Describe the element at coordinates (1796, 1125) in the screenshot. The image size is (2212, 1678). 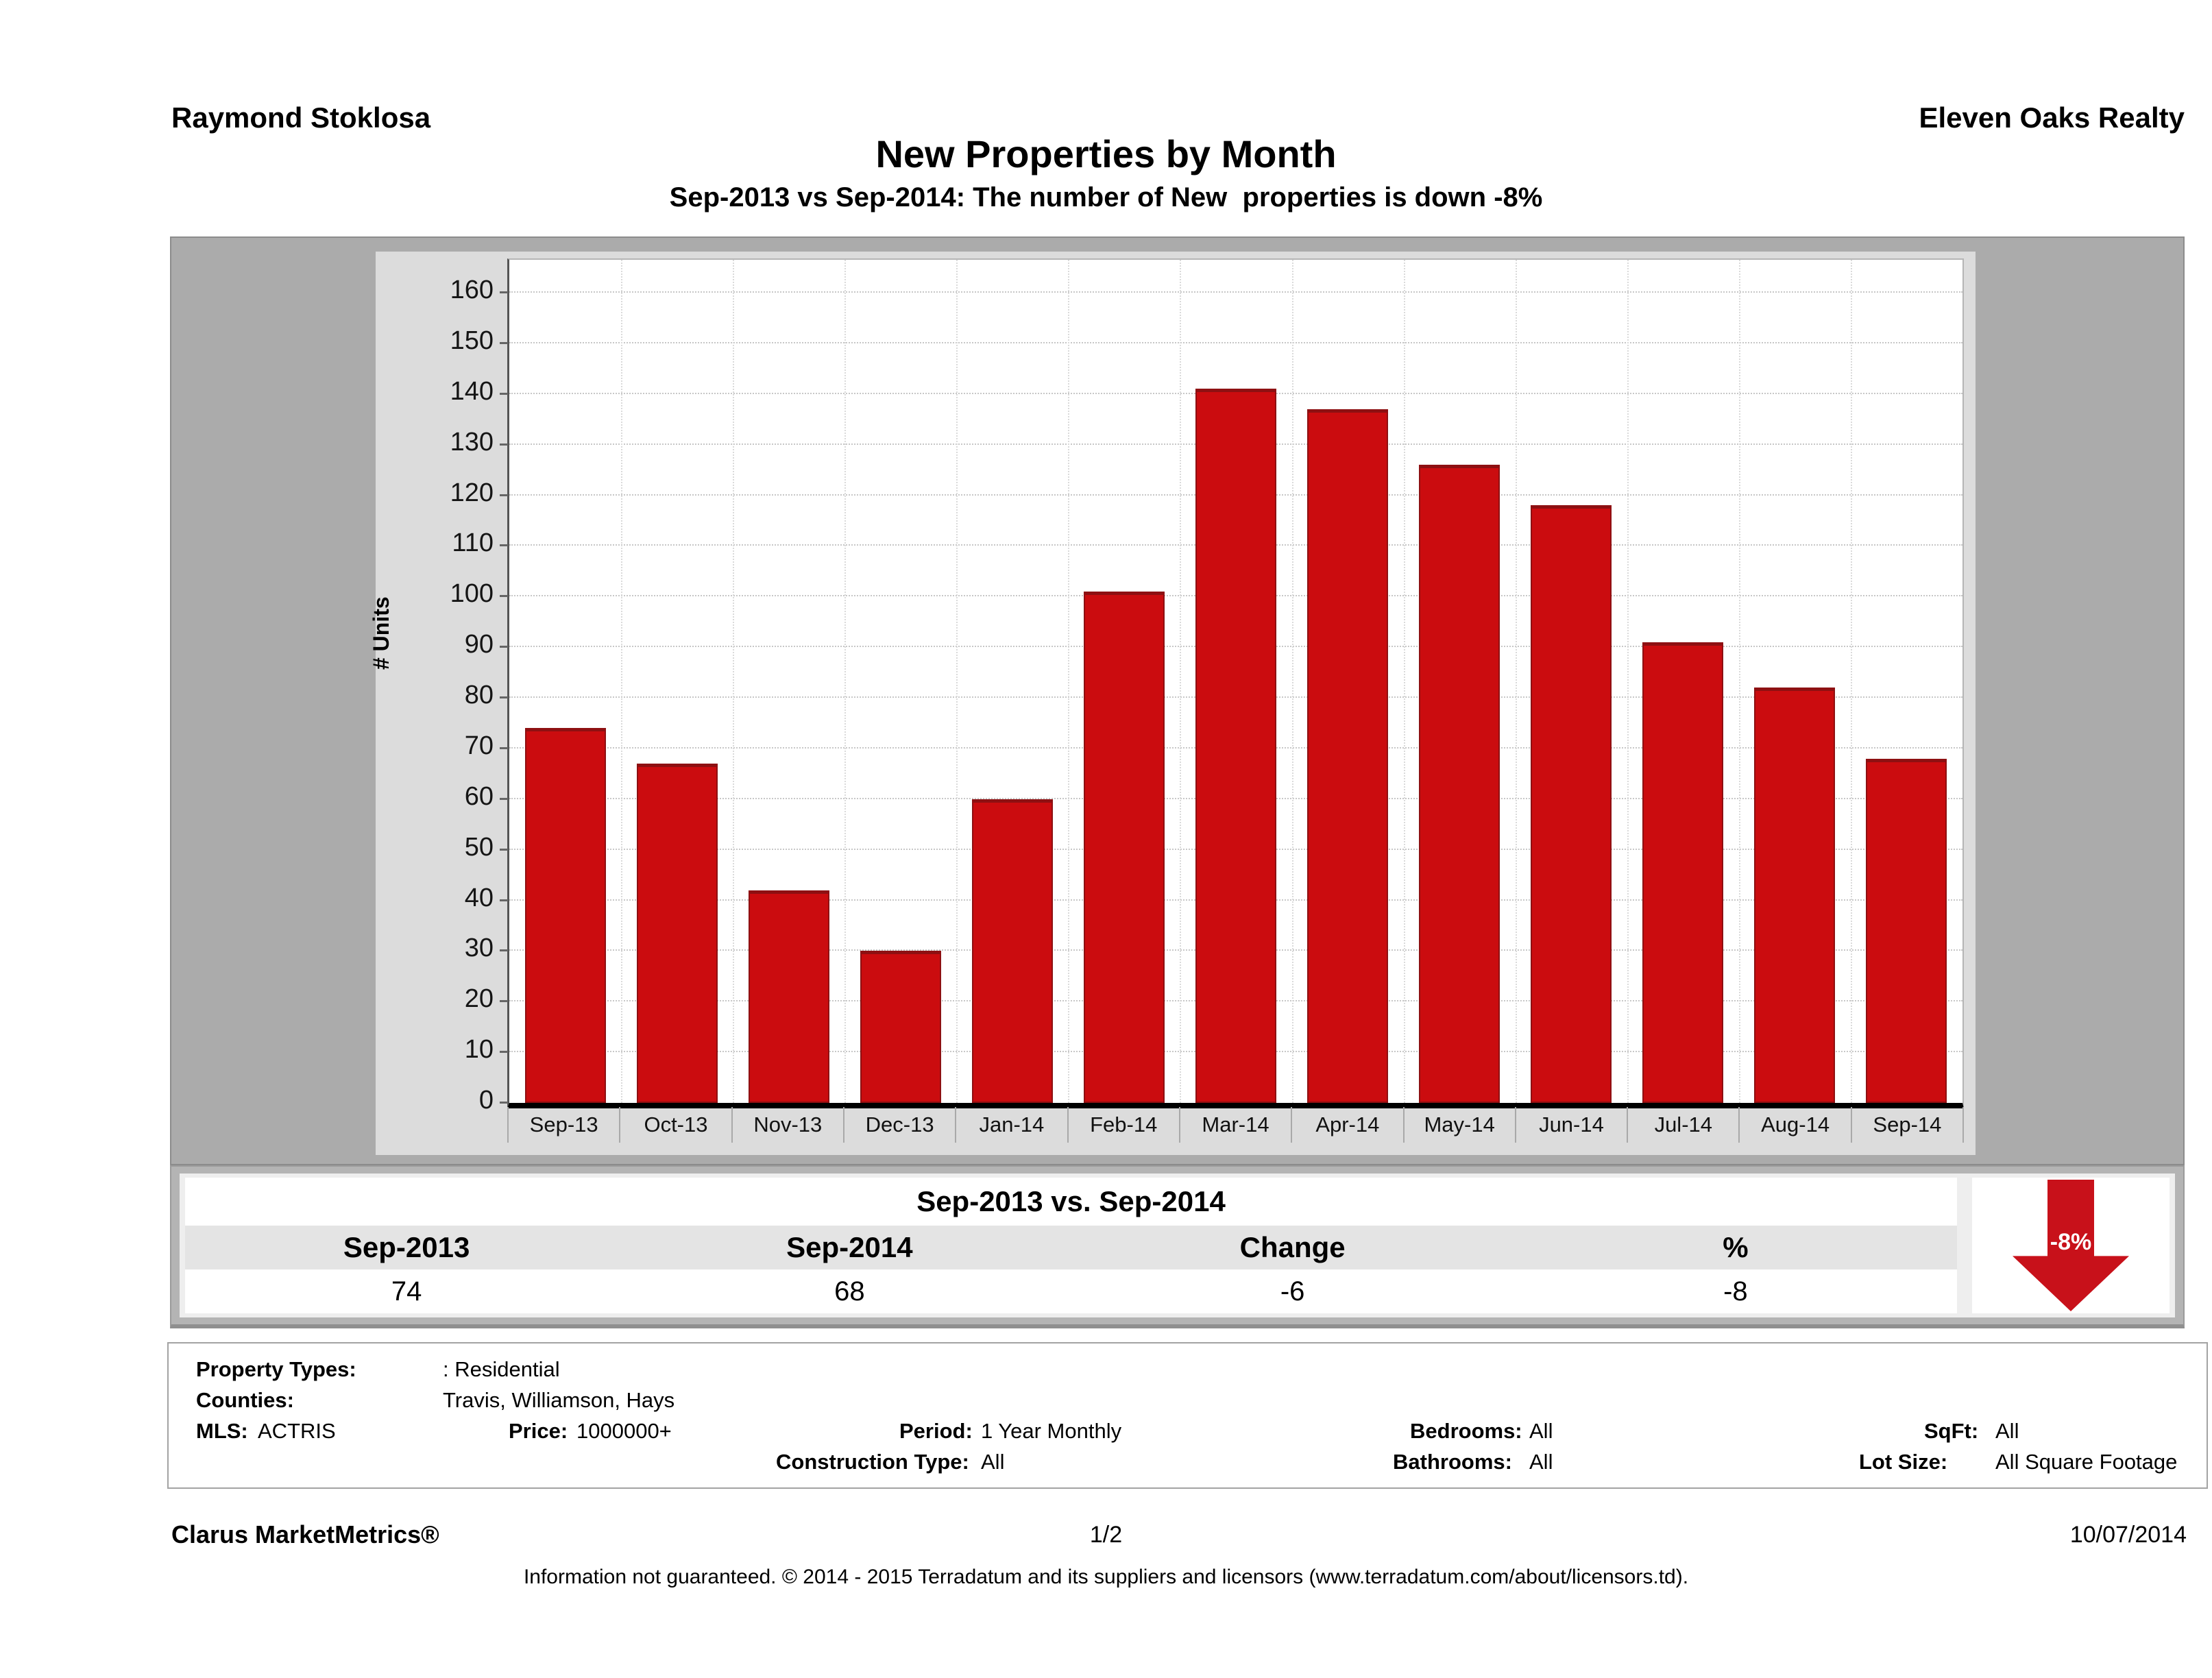
I see `x-tick-label: Aug-14` at that location.